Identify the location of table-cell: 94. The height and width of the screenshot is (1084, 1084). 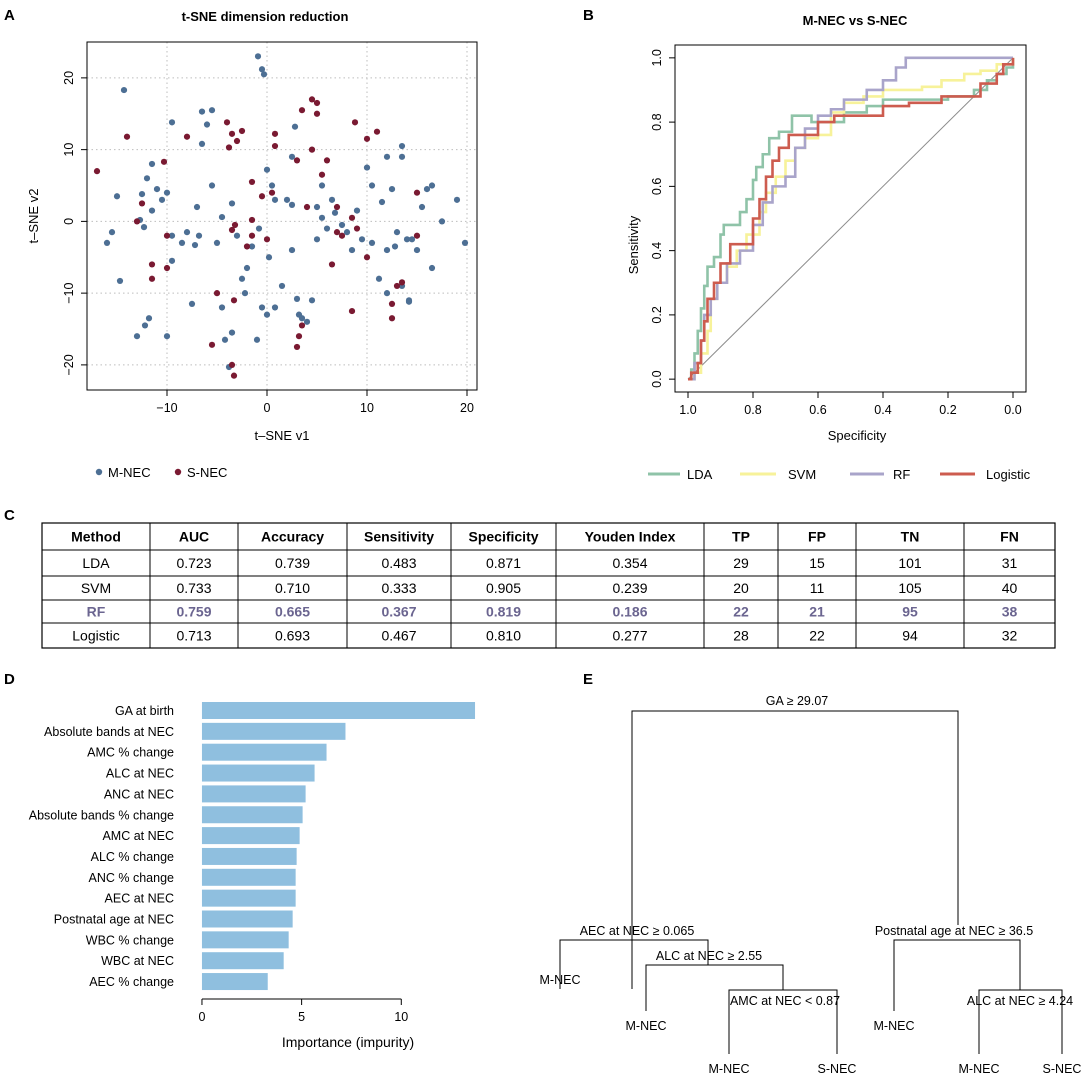
(910, 636).